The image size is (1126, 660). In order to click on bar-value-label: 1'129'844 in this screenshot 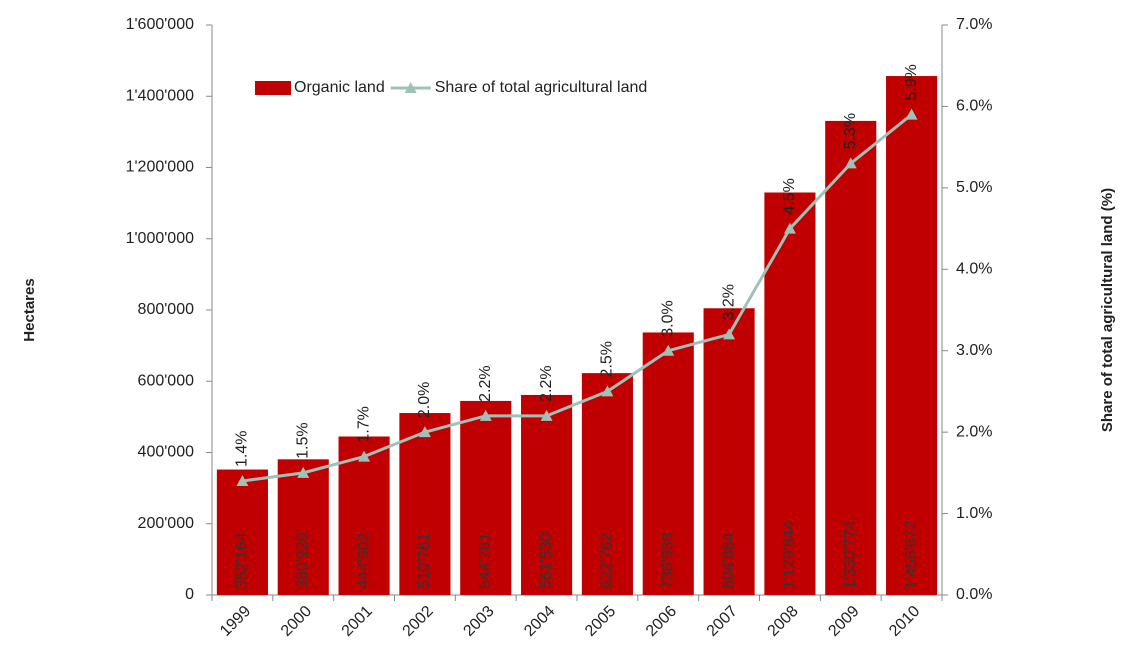, I will do `click(789, 555)`.